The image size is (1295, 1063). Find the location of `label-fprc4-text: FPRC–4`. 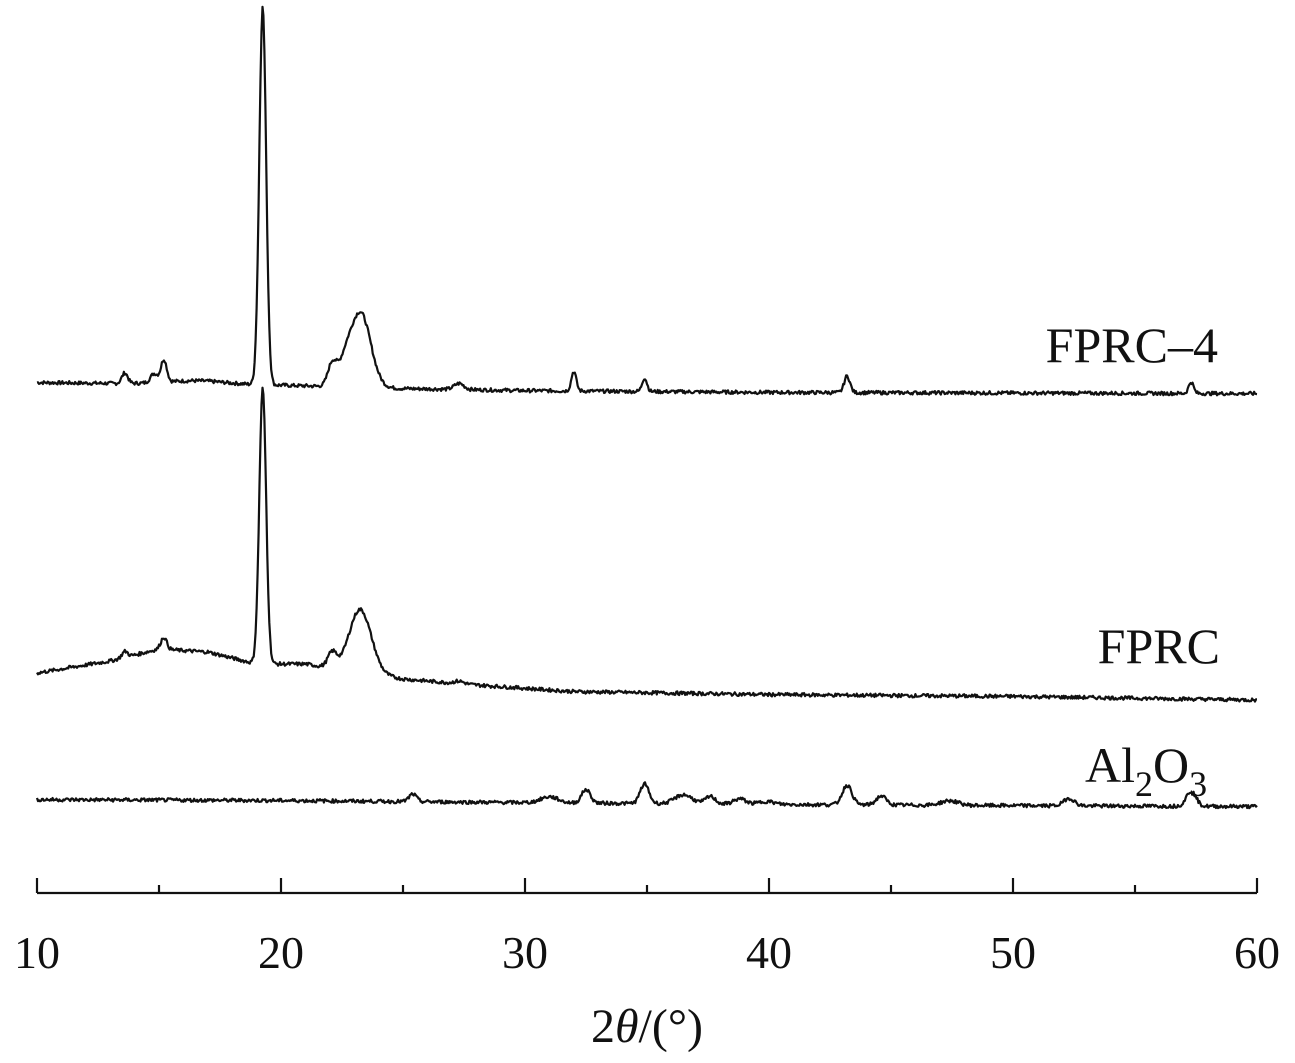

label-fprc4-text: FPRC–4 is located at coordinates (1132, 345).